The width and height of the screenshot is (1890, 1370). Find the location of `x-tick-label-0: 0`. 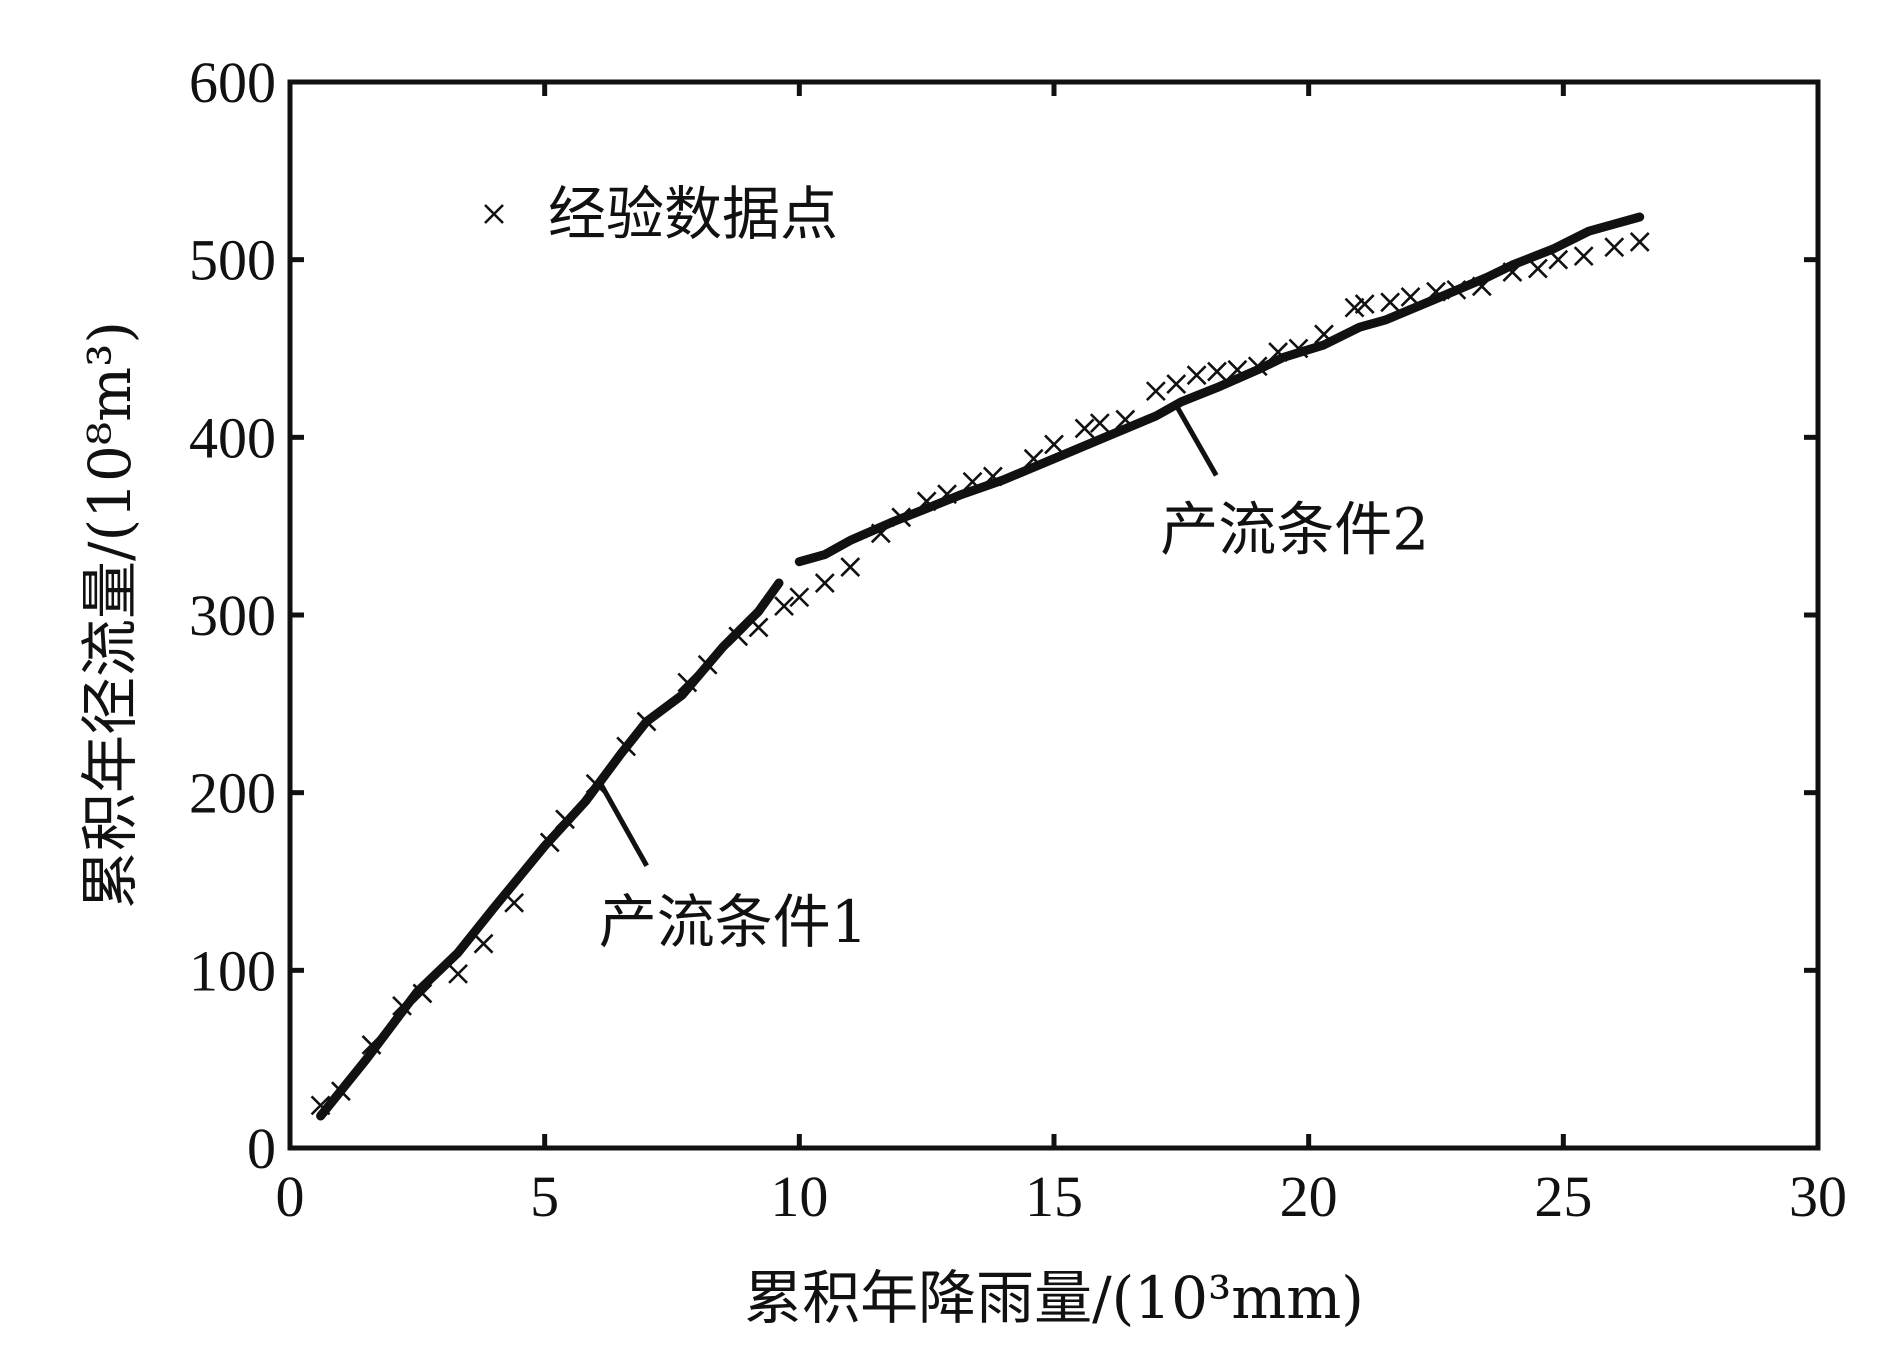

x-tick-label-0: 0 is located at coordinates (290, 1196).